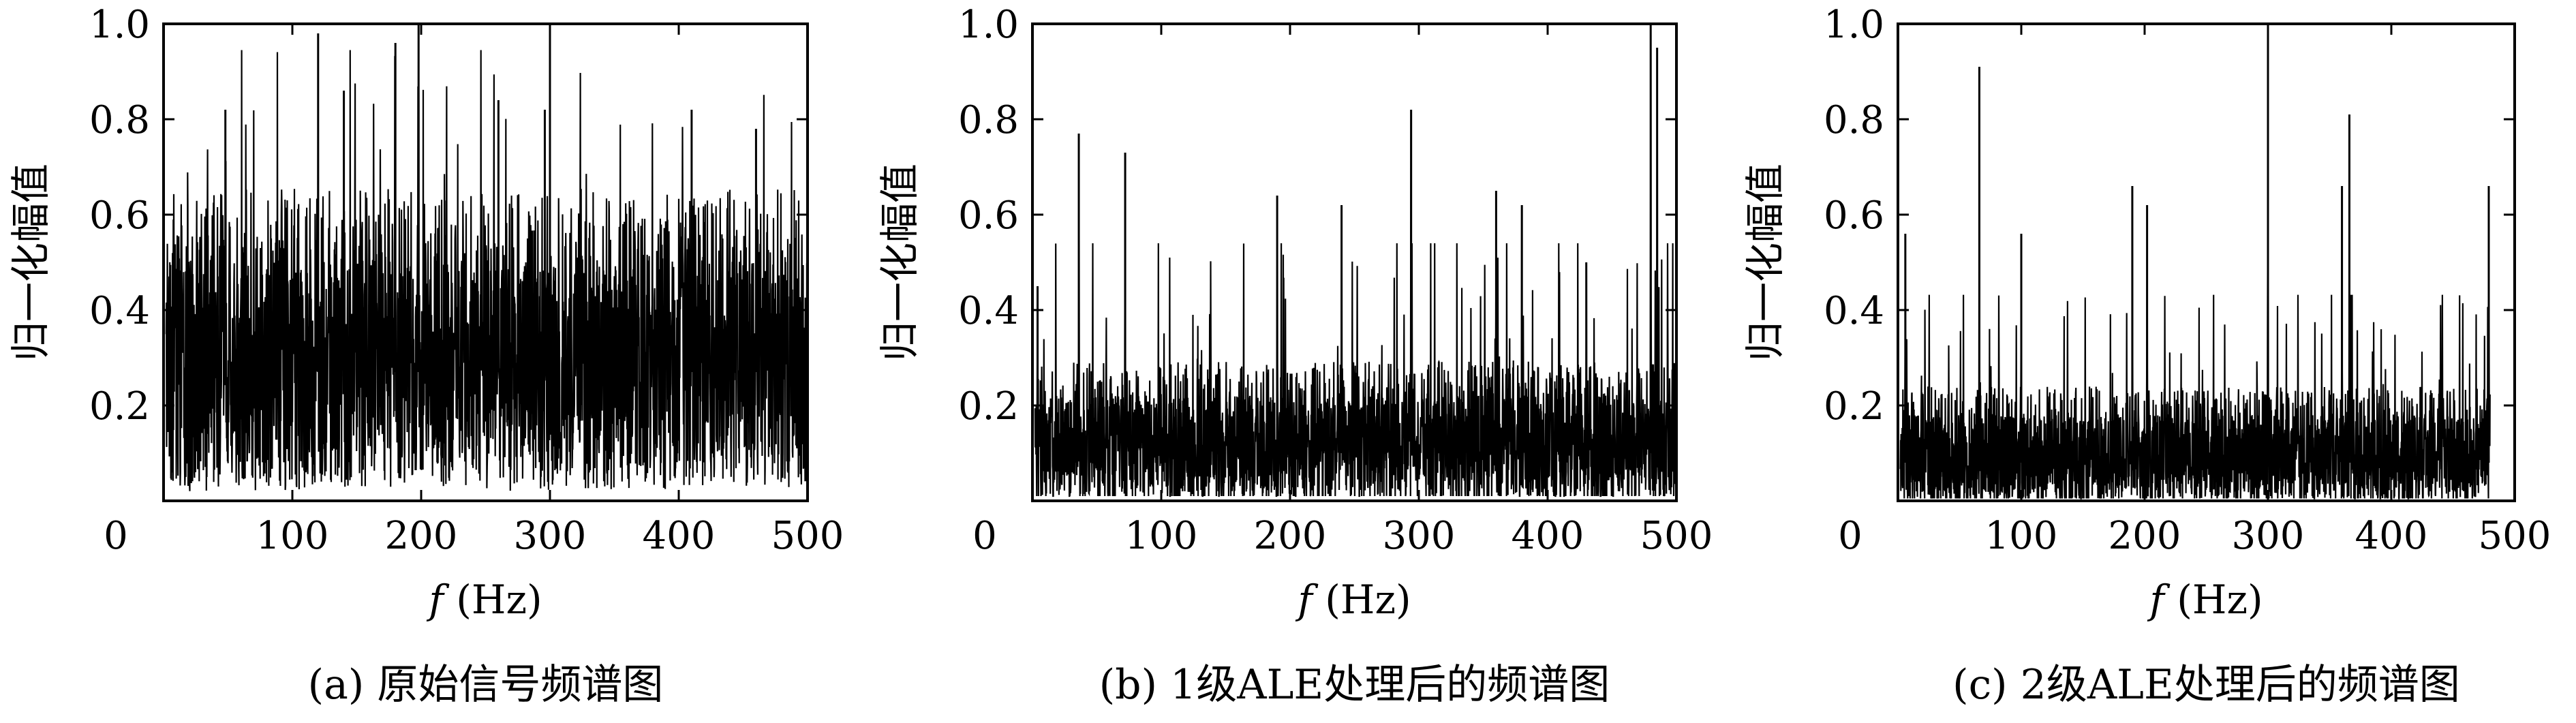  Describe the element at coordinates (486, 685) in the screenshot. I see `panel-caption: (a) 原始信号频谱图` at that location.